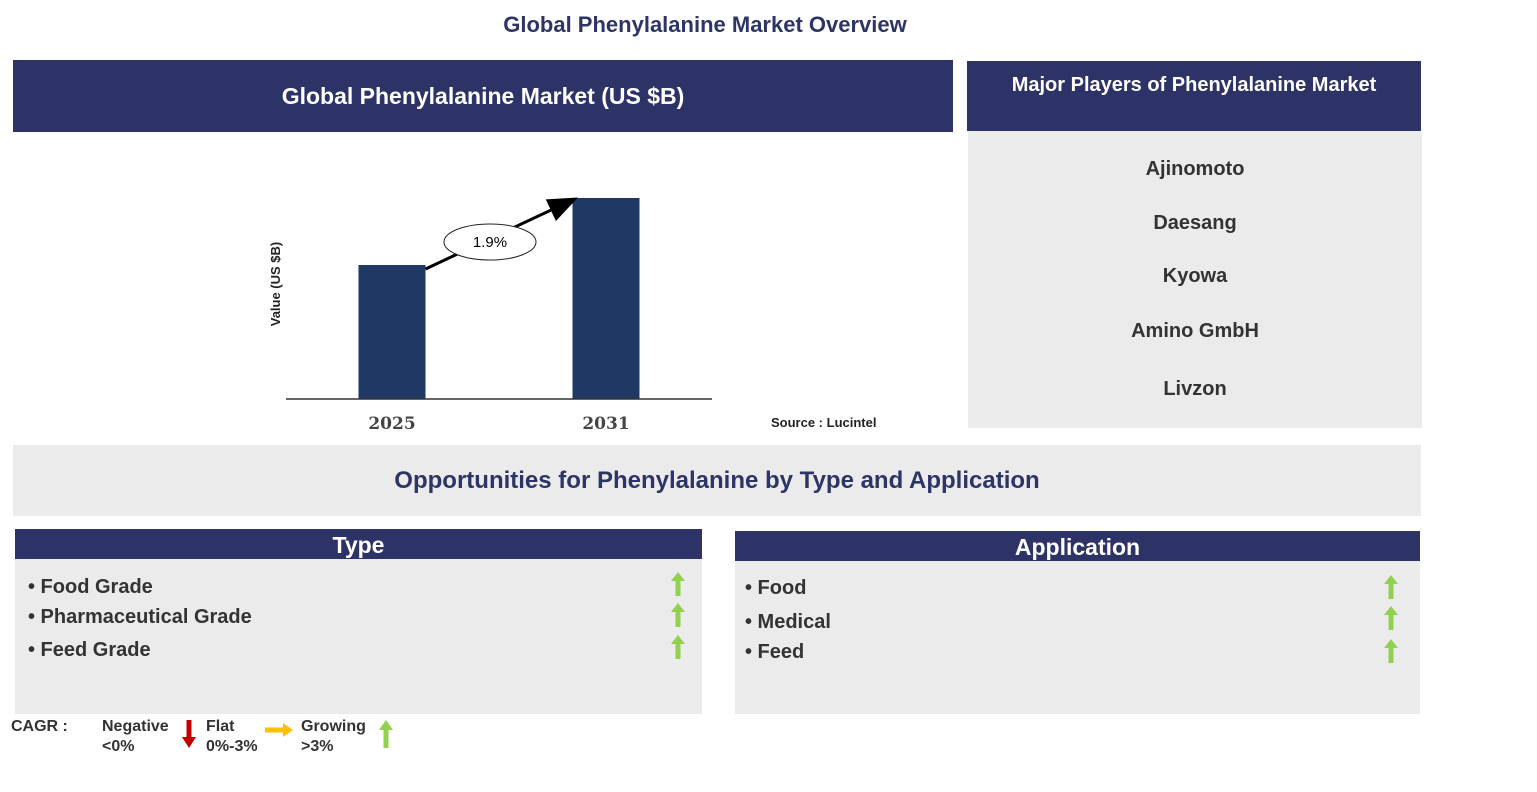  I want to click on bar-2031, so click(606, 298).